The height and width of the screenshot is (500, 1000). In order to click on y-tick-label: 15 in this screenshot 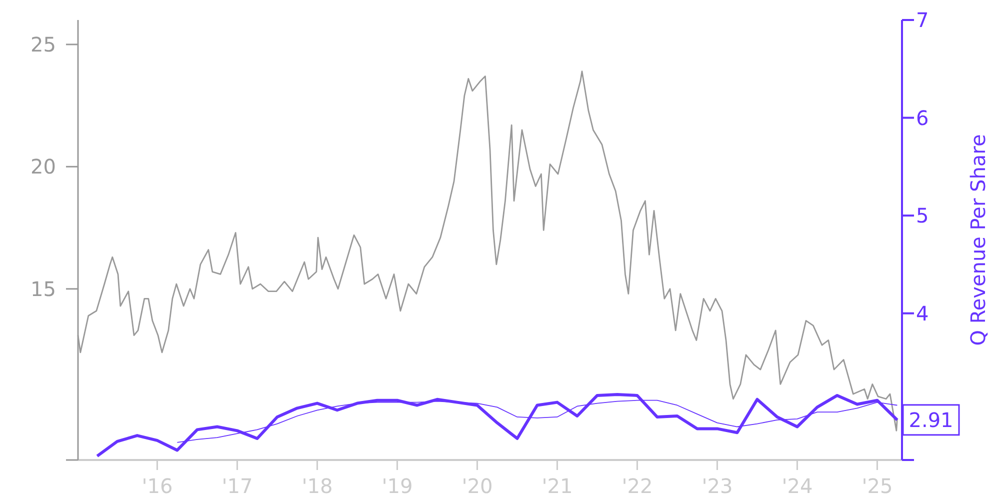, I will do `click(43, 288)`.